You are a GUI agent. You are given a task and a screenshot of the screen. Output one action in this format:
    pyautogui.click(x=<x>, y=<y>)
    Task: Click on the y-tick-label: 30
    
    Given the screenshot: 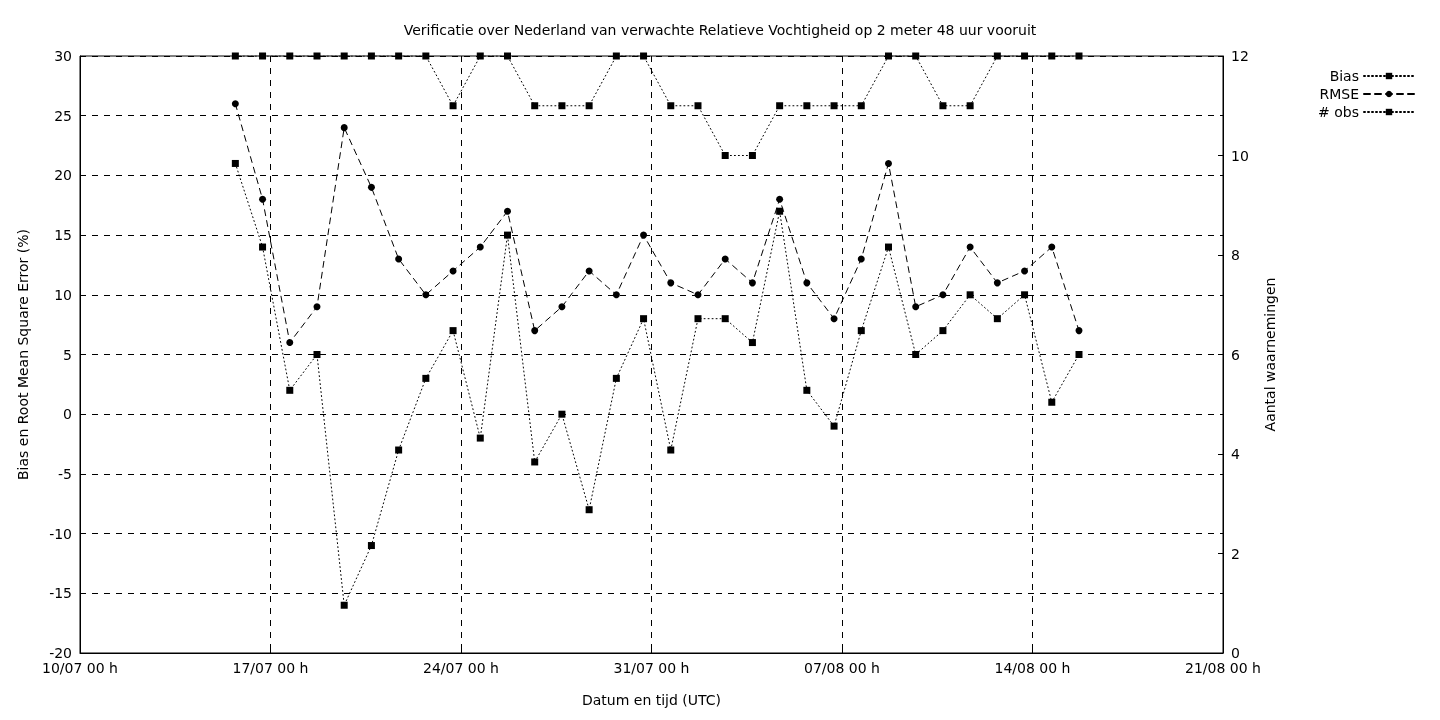 What is the action you would take?
    pyautogui.click(x=63, y=56)
    